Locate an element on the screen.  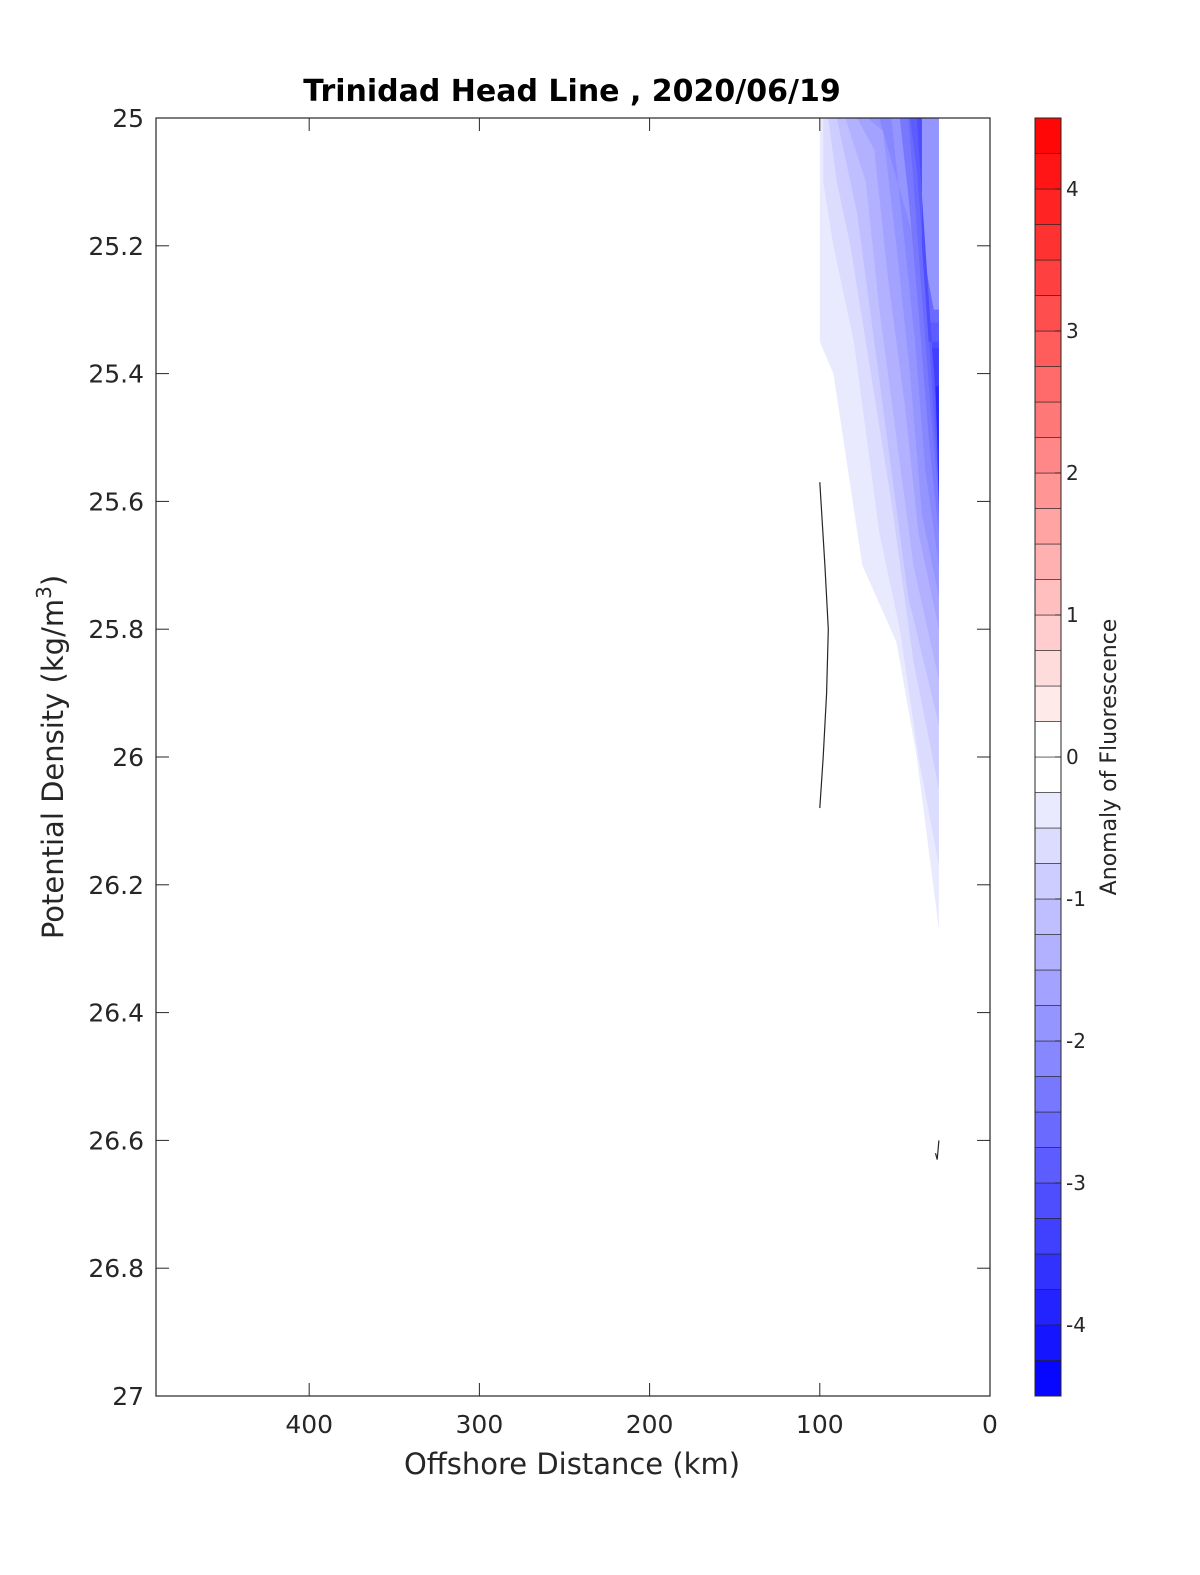
y-axis-label: Potential Density (kg/m3) is located at coordinates (51, 757).